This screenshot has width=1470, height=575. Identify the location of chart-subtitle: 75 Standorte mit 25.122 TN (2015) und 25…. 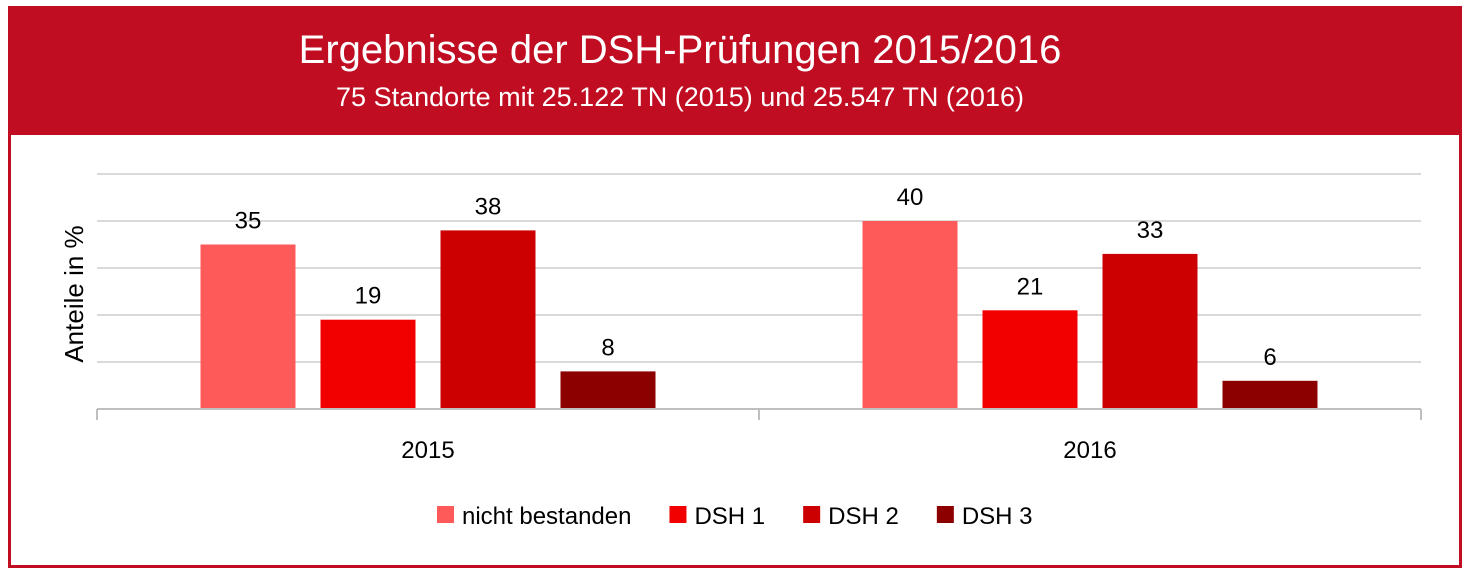
(680, 97).